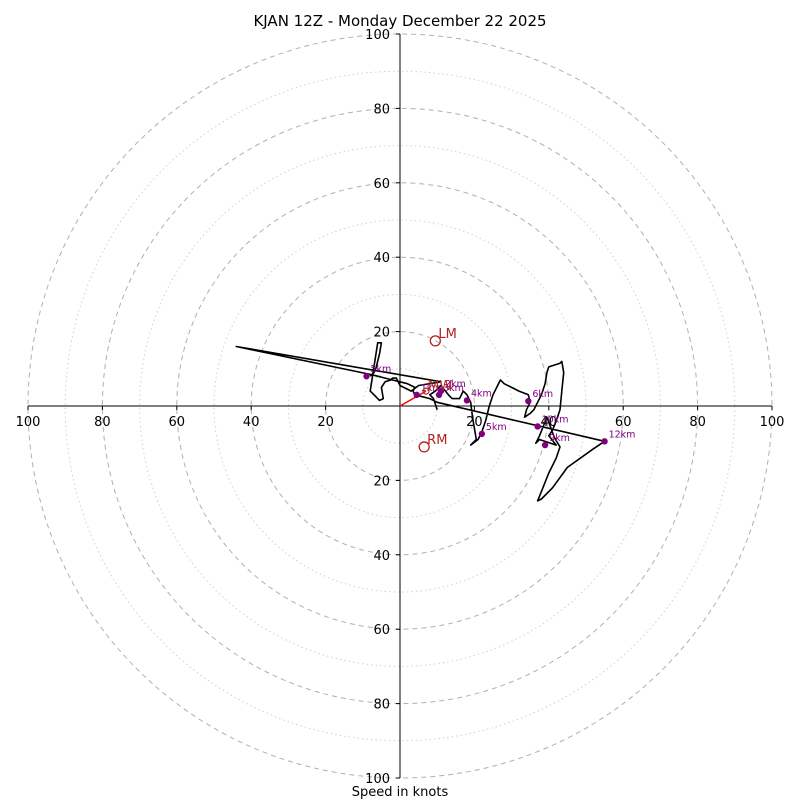  I want to click on storm-motion-label: RM, so click(437, 440).